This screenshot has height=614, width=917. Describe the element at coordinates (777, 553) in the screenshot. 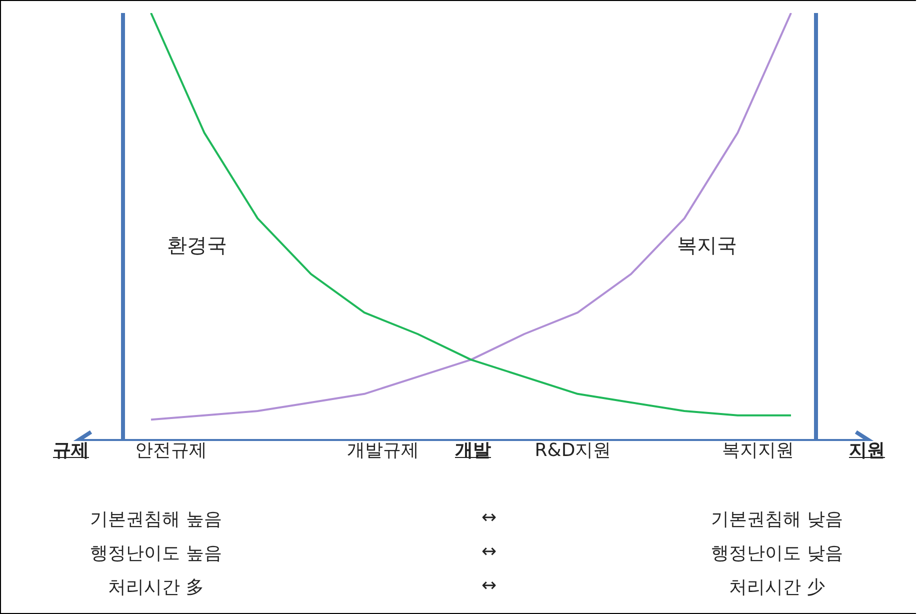

I see `text: 행정난이도 낮음` at that location.